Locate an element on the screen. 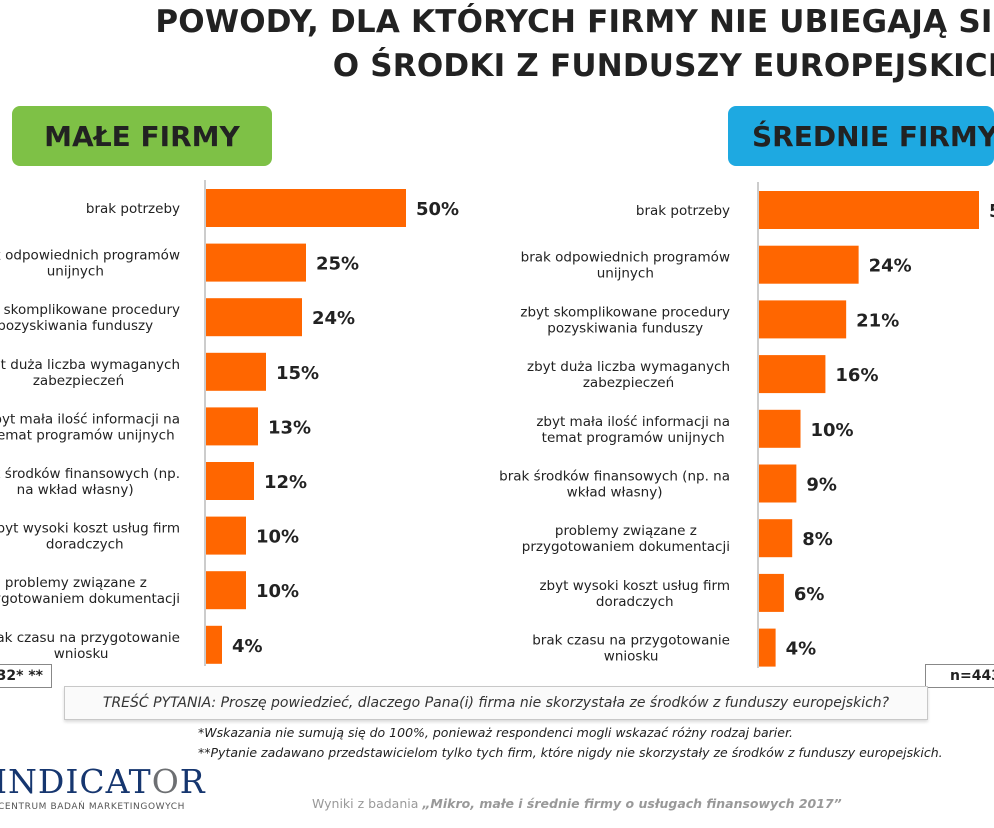  logo-subtitle: CENTRUM BADAŃ MARKETINGOWYCH is located at coordinates (92, 807).